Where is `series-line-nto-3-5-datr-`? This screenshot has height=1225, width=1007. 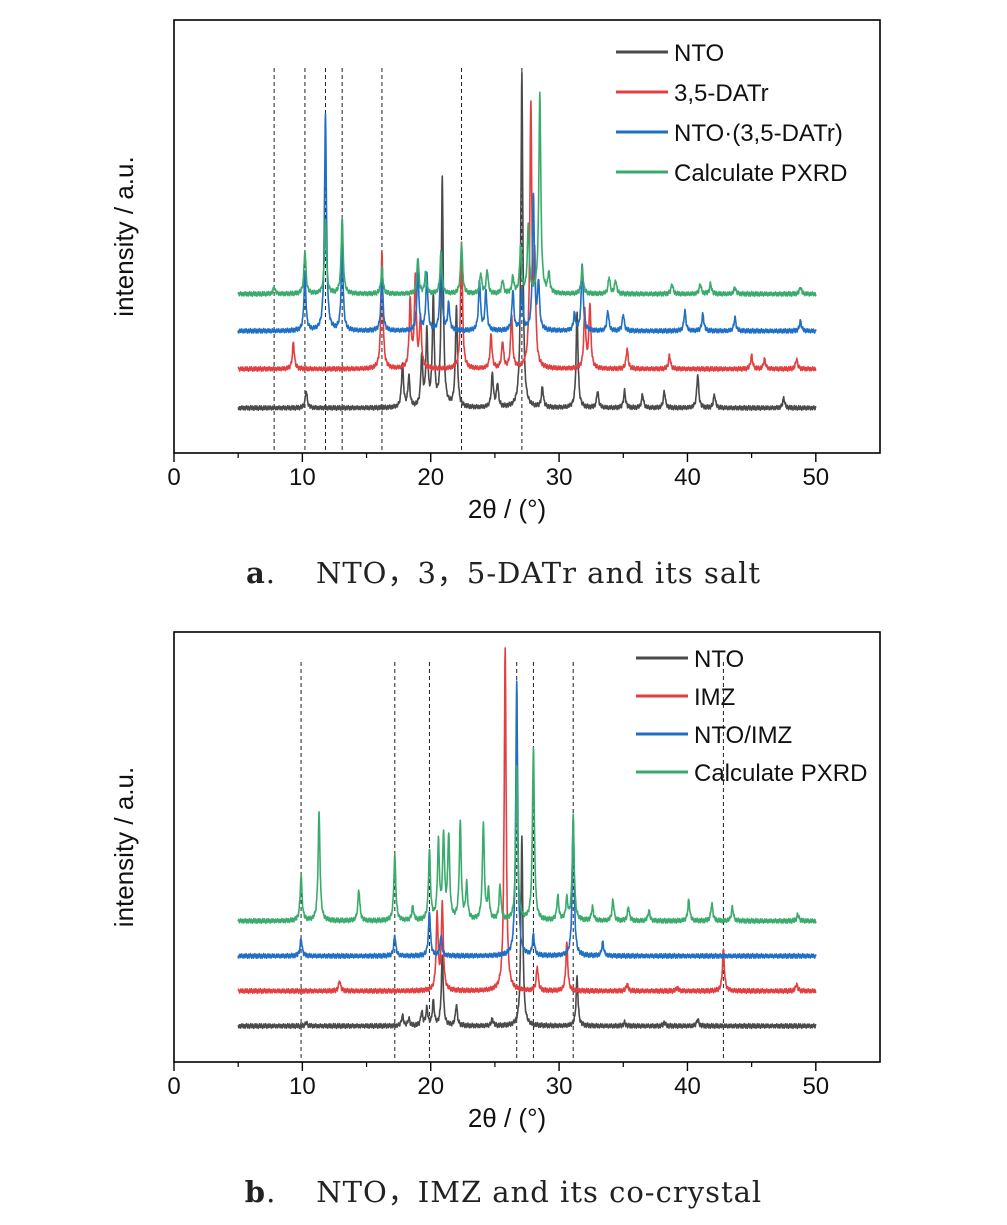 series-line-nto-3-5-datr- is located at coordinates (527, 223).